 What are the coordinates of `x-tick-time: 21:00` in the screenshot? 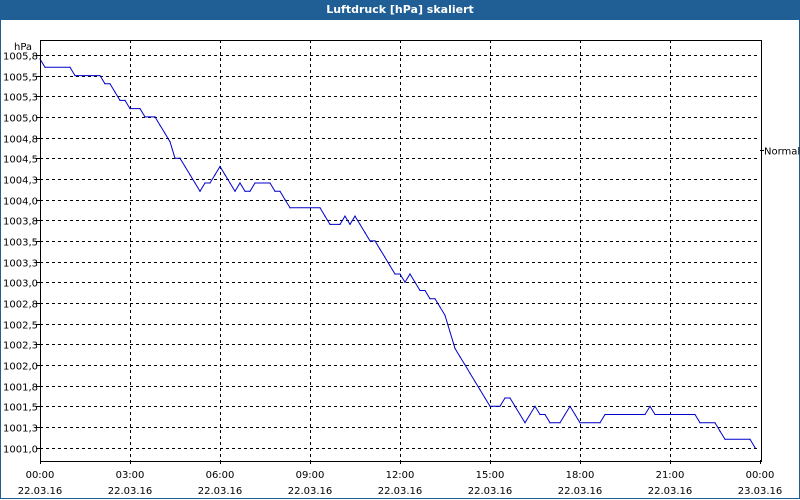 It's located at (670, 475).